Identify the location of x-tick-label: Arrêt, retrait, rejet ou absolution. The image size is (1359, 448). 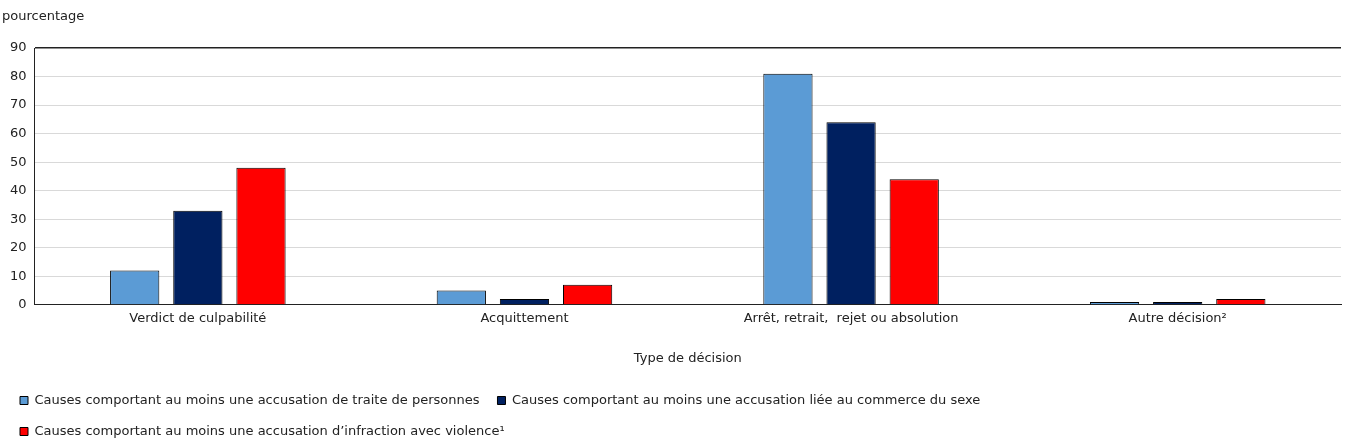
(851, 317).